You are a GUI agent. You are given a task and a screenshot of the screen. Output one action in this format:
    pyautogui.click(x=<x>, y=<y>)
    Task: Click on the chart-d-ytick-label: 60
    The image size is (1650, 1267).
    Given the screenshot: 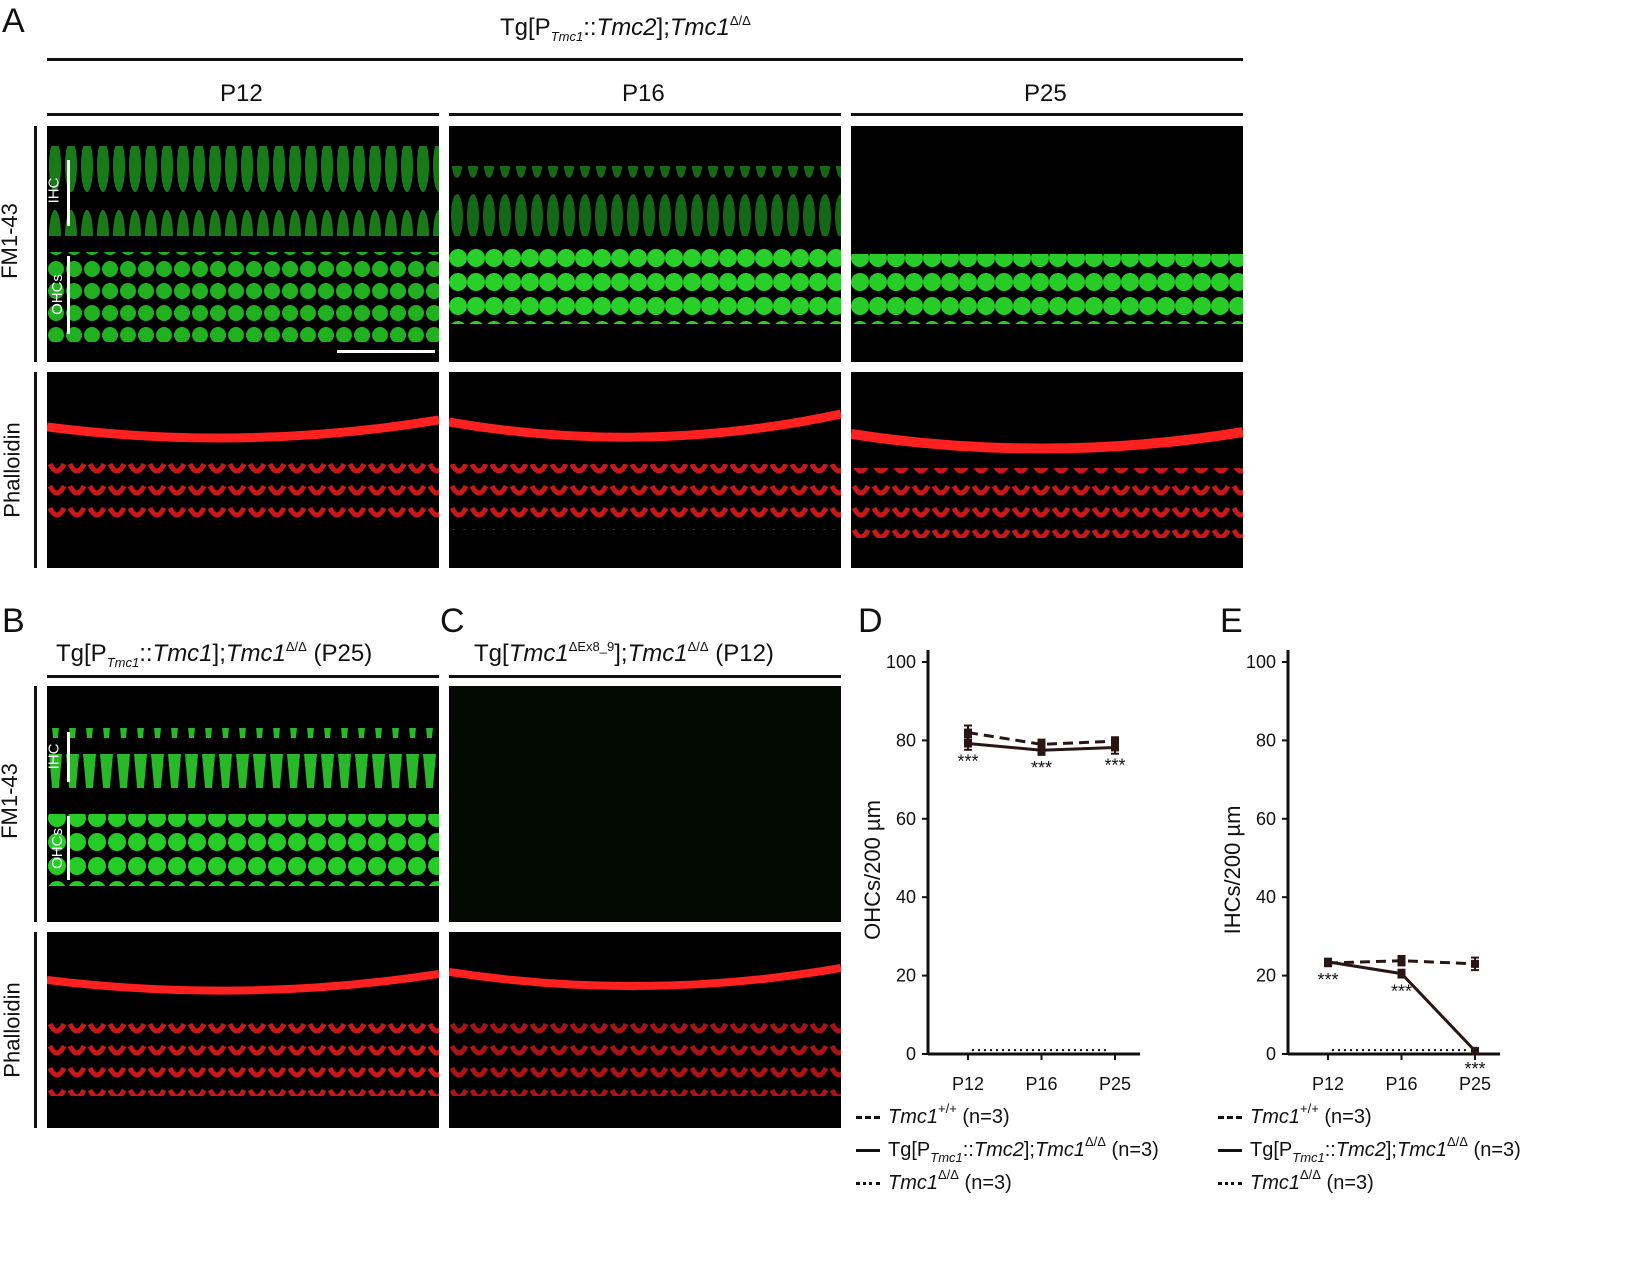 What is the action you would take?
    pyautogui.click(x=906, y=819)
    